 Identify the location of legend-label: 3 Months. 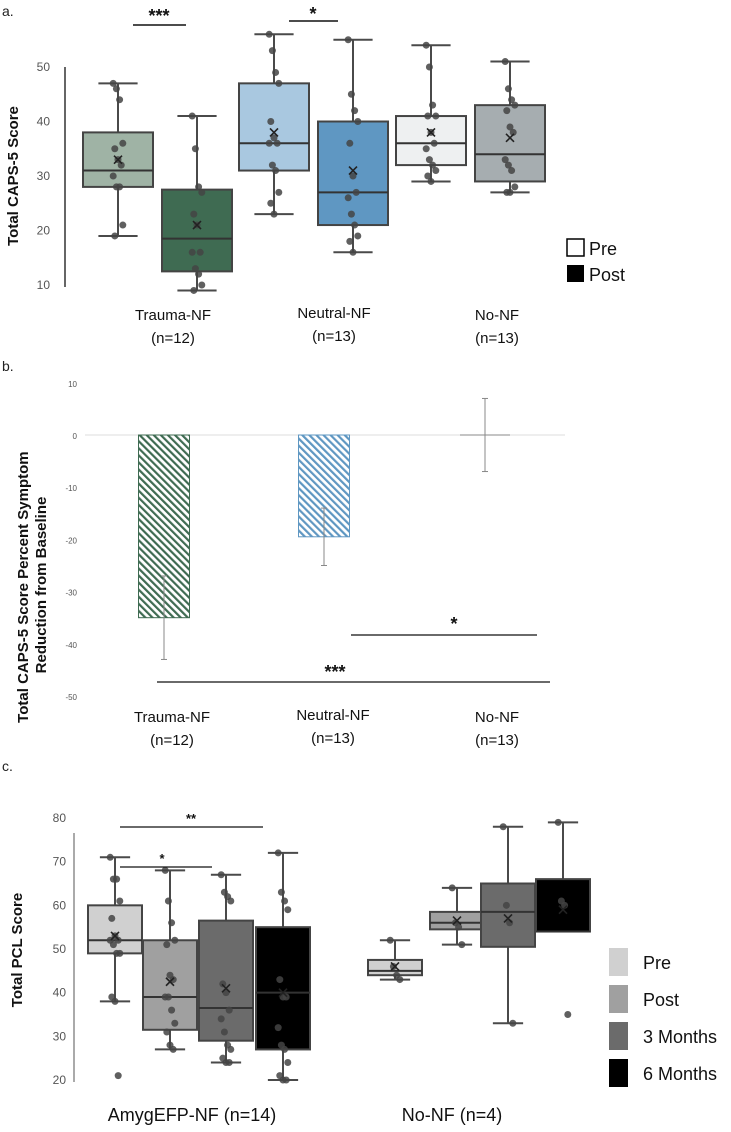
(680, 1037).